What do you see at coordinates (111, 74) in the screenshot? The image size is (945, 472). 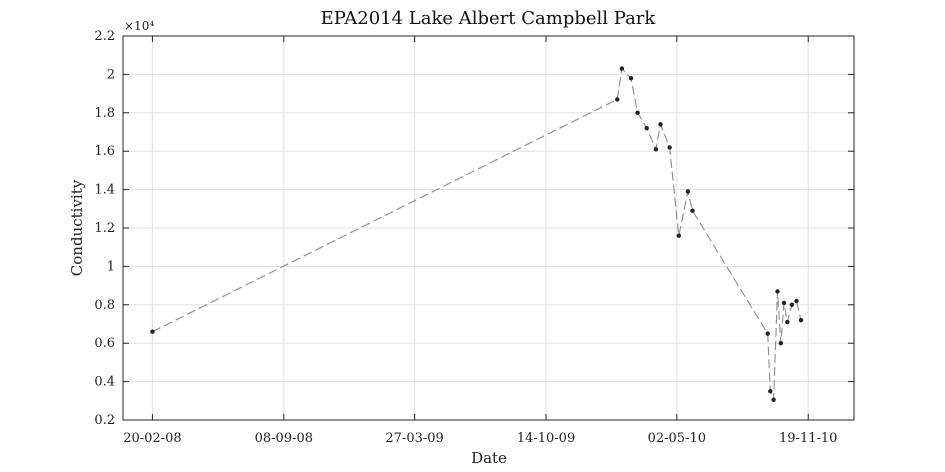 I see `y-tick-label: 2` at bounding box center [111, 74].